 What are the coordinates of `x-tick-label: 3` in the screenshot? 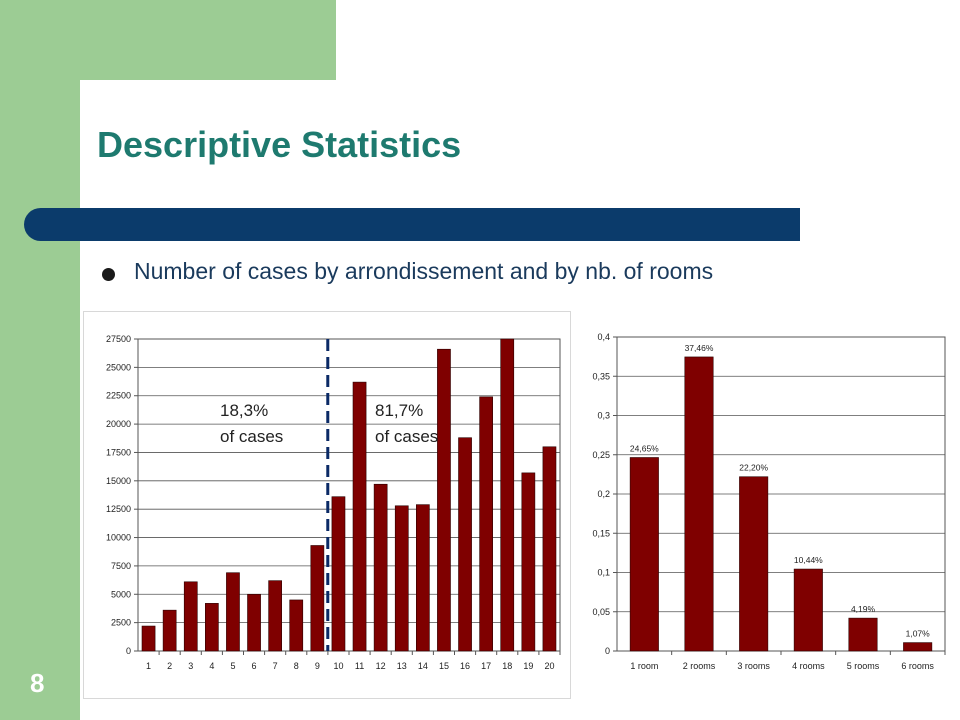 It's located at (190, 666).